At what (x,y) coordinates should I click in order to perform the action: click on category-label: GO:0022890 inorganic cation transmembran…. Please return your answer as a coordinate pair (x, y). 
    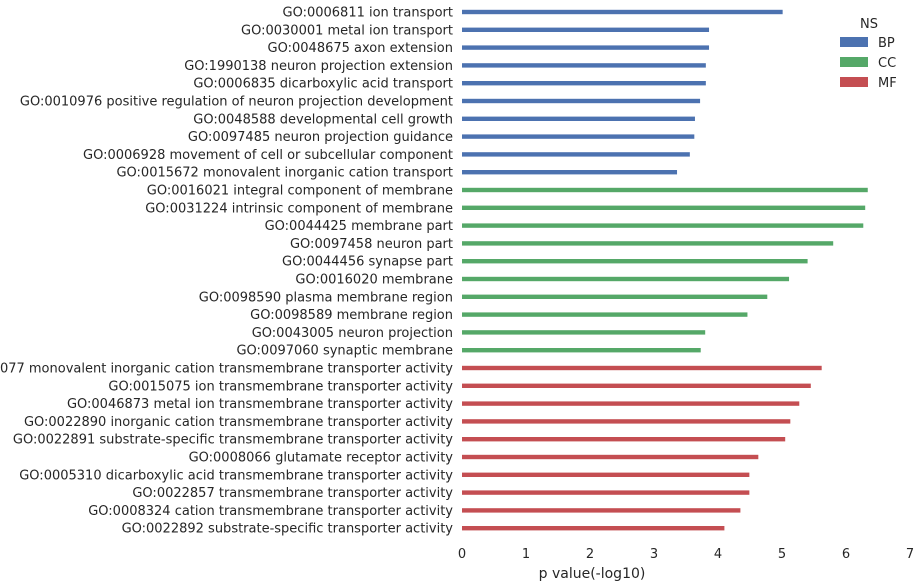
    Looking at the image, I should click on (238, 422).